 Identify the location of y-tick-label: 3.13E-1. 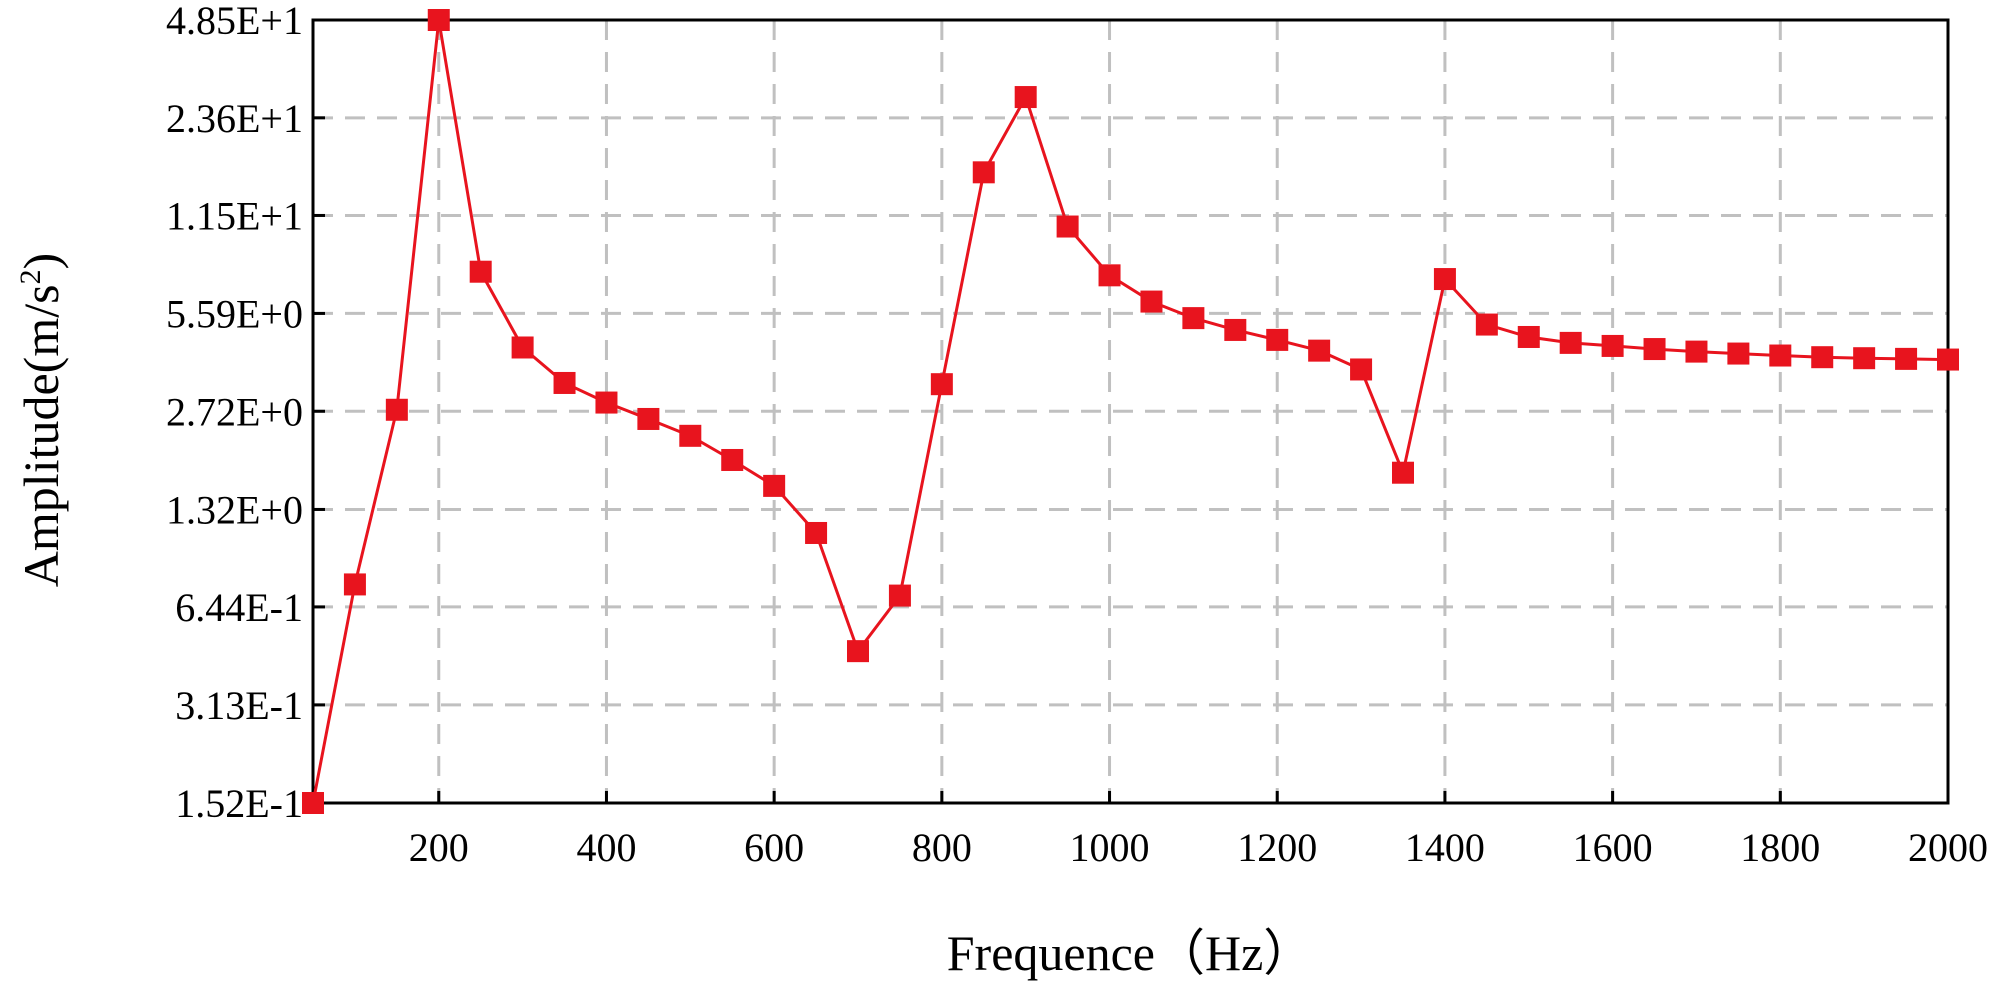
(239, 705).